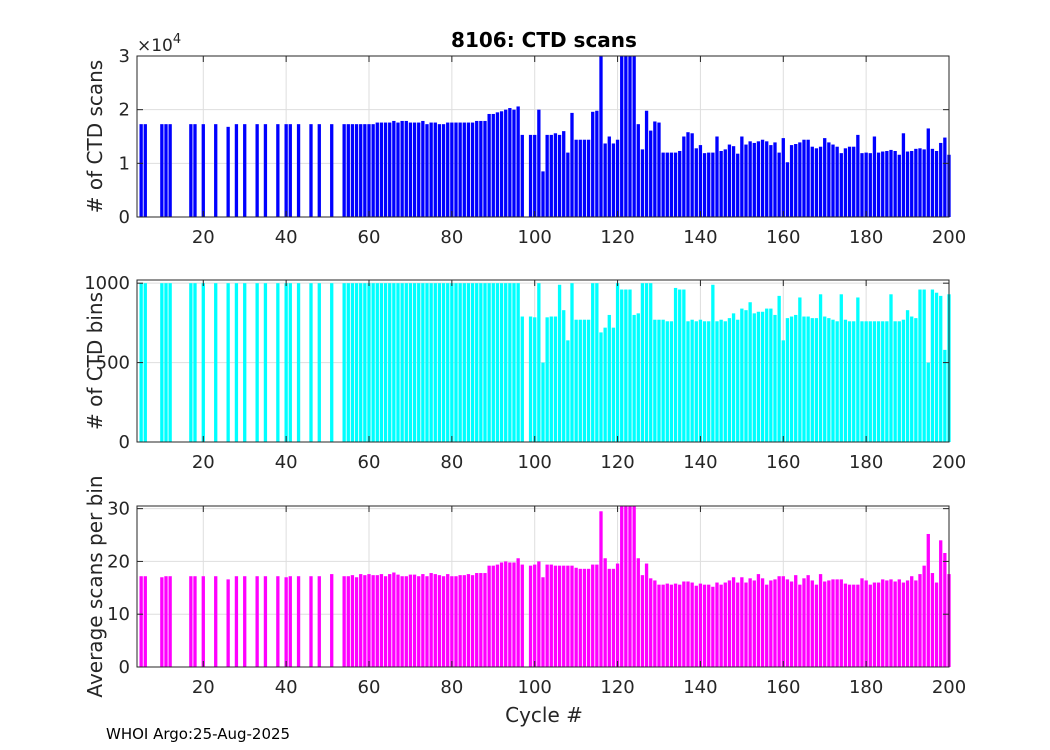  What do you see at coordinates (95, 136) in the screenshot?
I see `y-axis-label: # of CTD scans` at bounding box center [95, 136].